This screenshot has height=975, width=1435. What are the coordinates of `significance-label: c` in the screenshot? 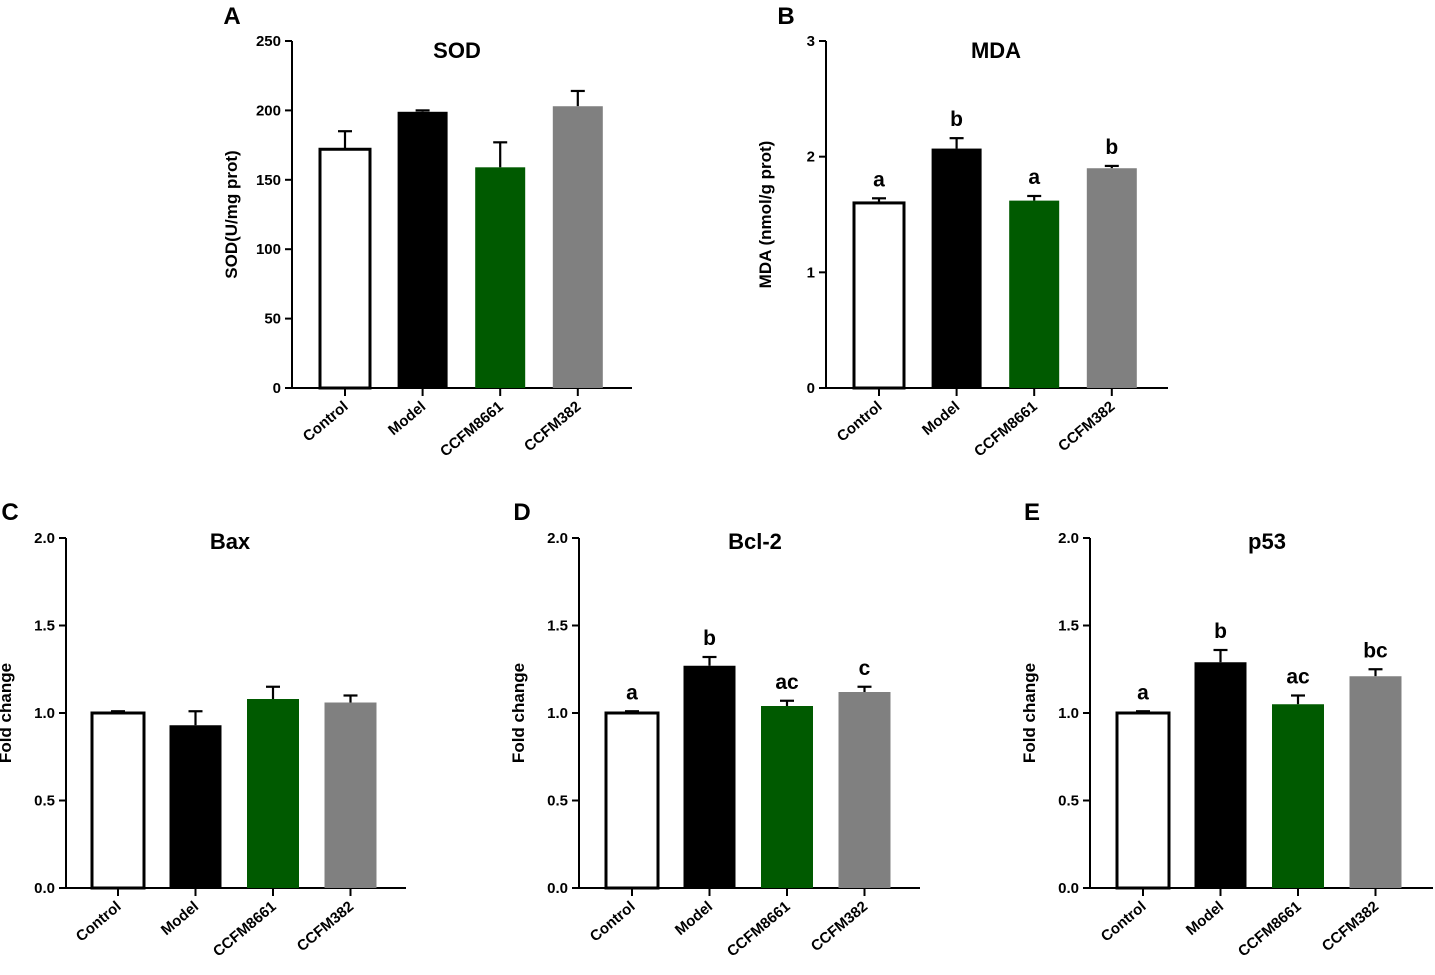 It's located at (865, 668).